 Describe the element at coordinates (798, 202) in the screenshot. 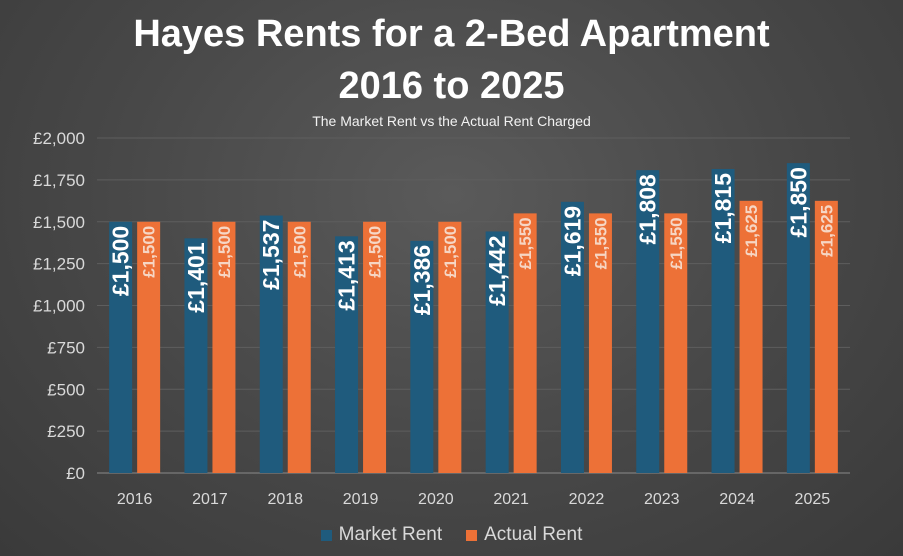

I see `data-label-market-rent: £1,850` at that location.